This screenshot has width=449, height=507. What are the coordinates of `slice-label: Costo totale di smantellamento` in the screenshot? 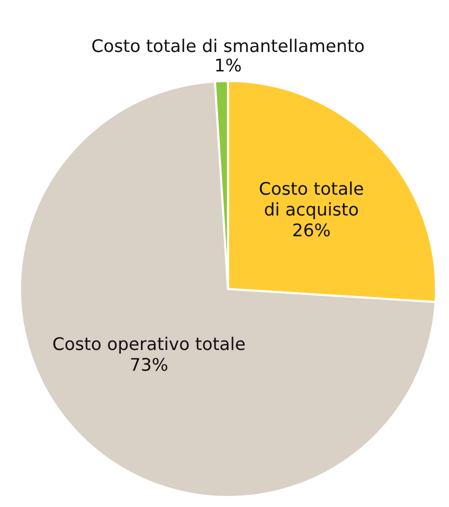 It's located at (228, 45).